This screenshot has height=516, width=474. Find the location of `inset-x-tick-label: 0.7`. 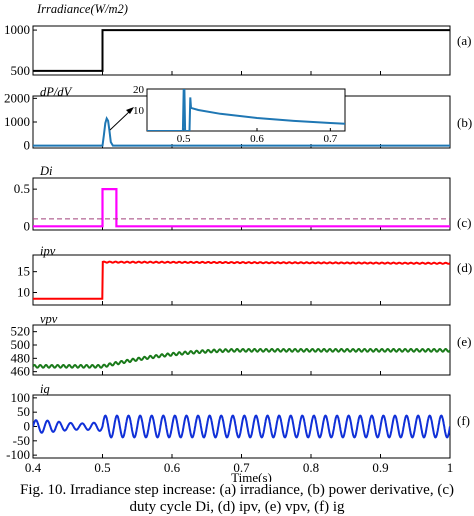

inset-x-tick-label: 0.7 is located at coordinates (330, 139).